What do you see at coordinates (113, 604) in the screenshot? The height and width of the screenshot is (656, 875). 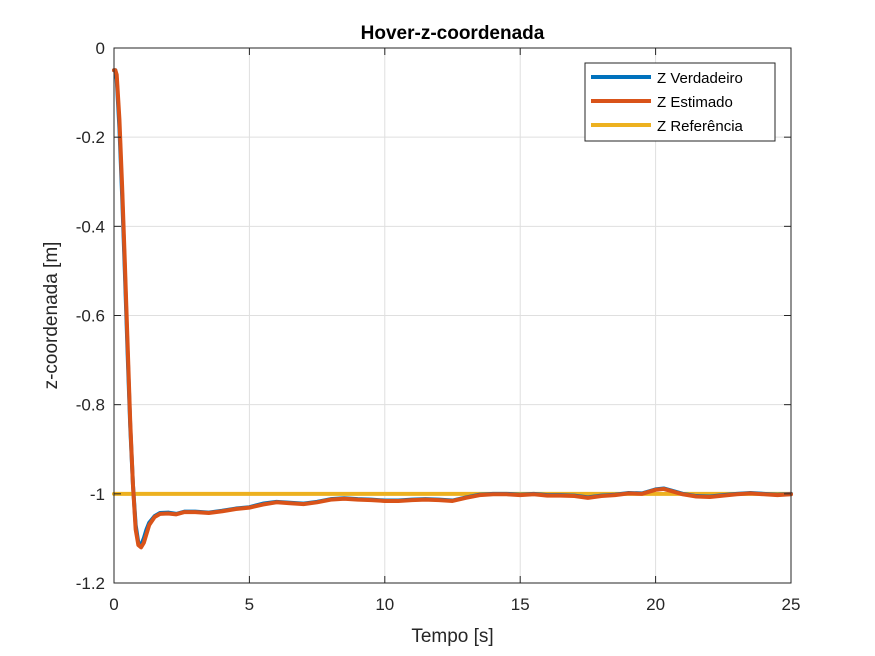 I see `x-tick-label: 0` at bounding box center [113, 604].